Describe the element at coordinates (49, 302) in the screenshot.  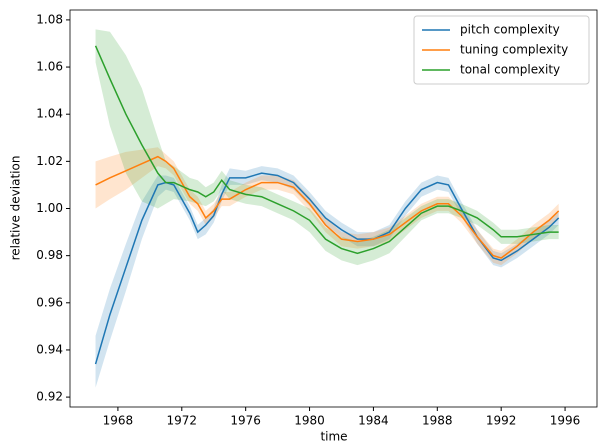
I see `y-tick-label: 0.96` at that location.